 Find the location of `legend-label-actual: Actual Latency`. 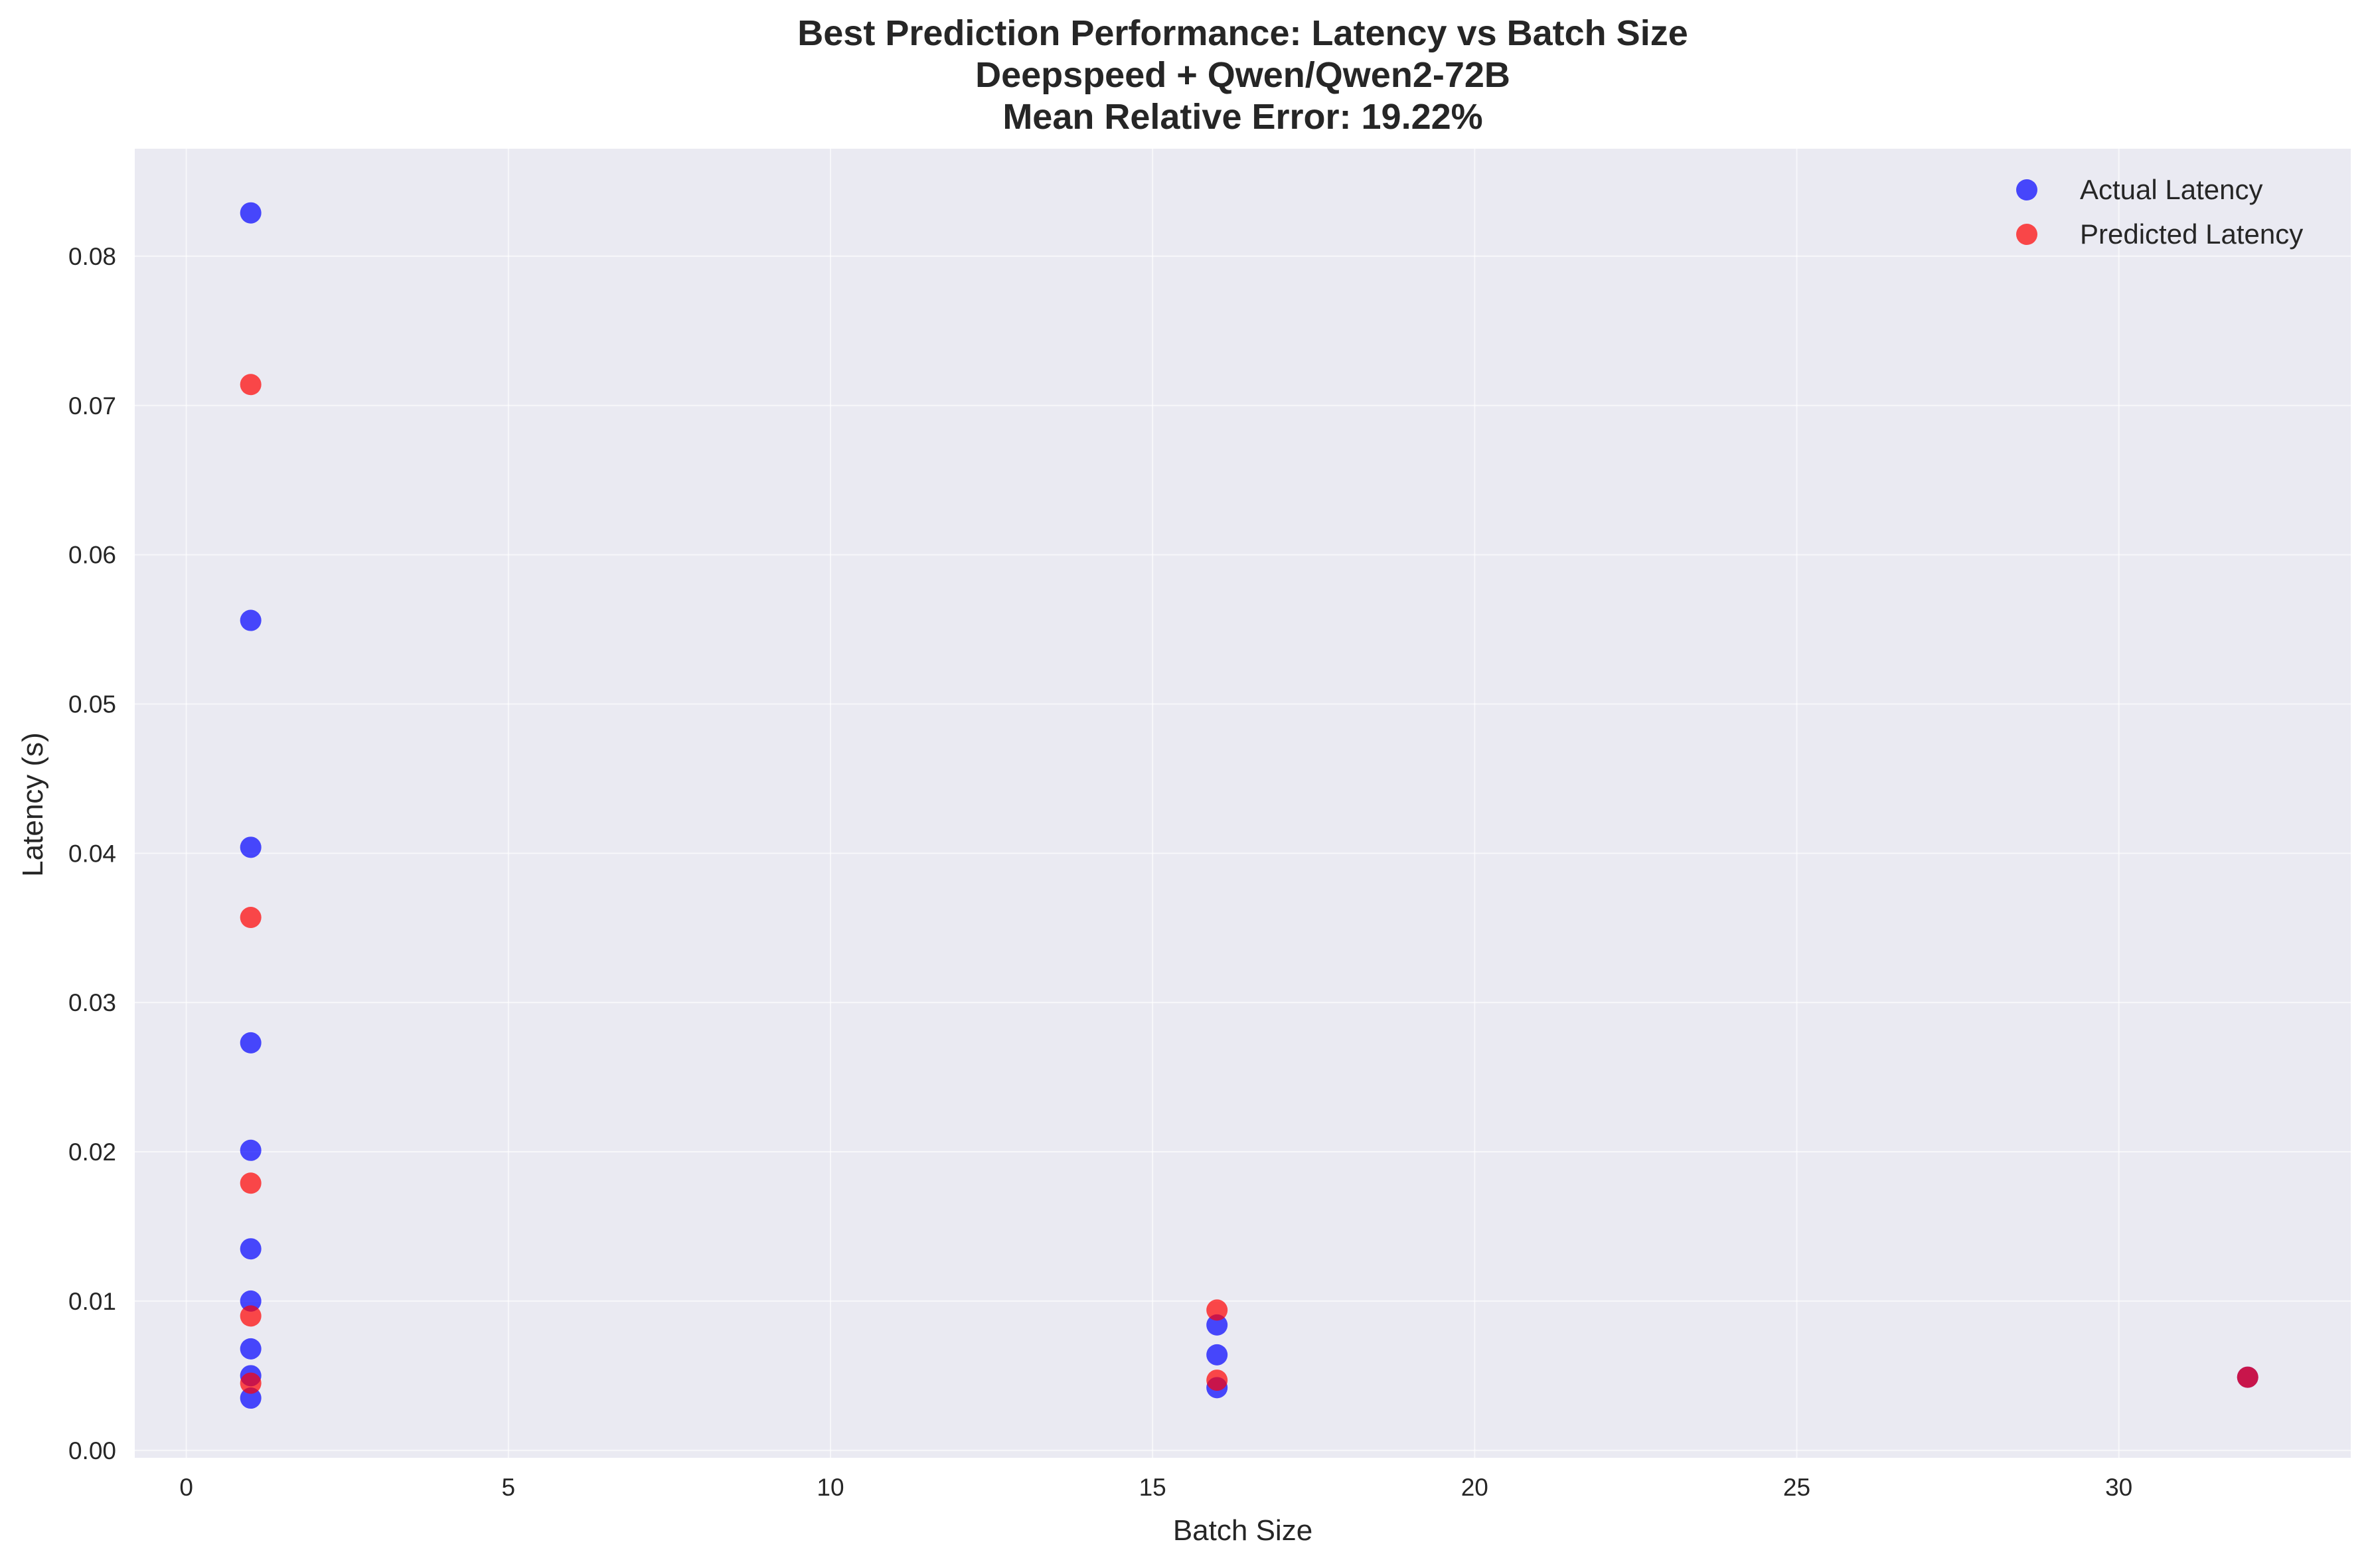

legend-label-actual: Actual Latency is located at coordinates (2171, 189).